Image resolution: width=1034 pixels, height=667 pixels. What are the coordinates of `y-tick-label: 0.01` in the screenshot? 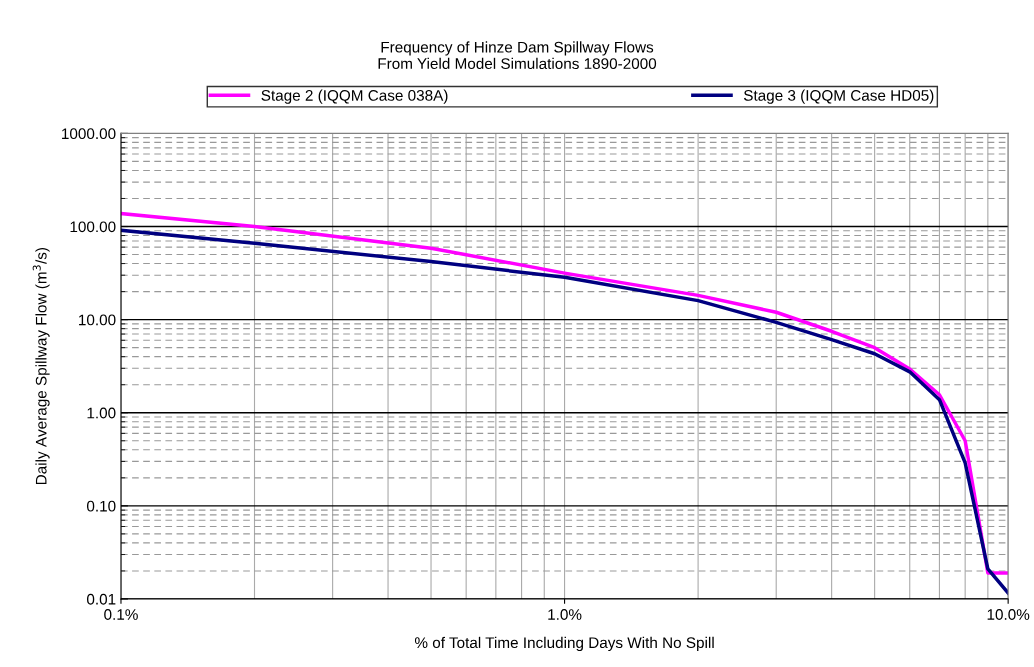 It's located at (101, 599).